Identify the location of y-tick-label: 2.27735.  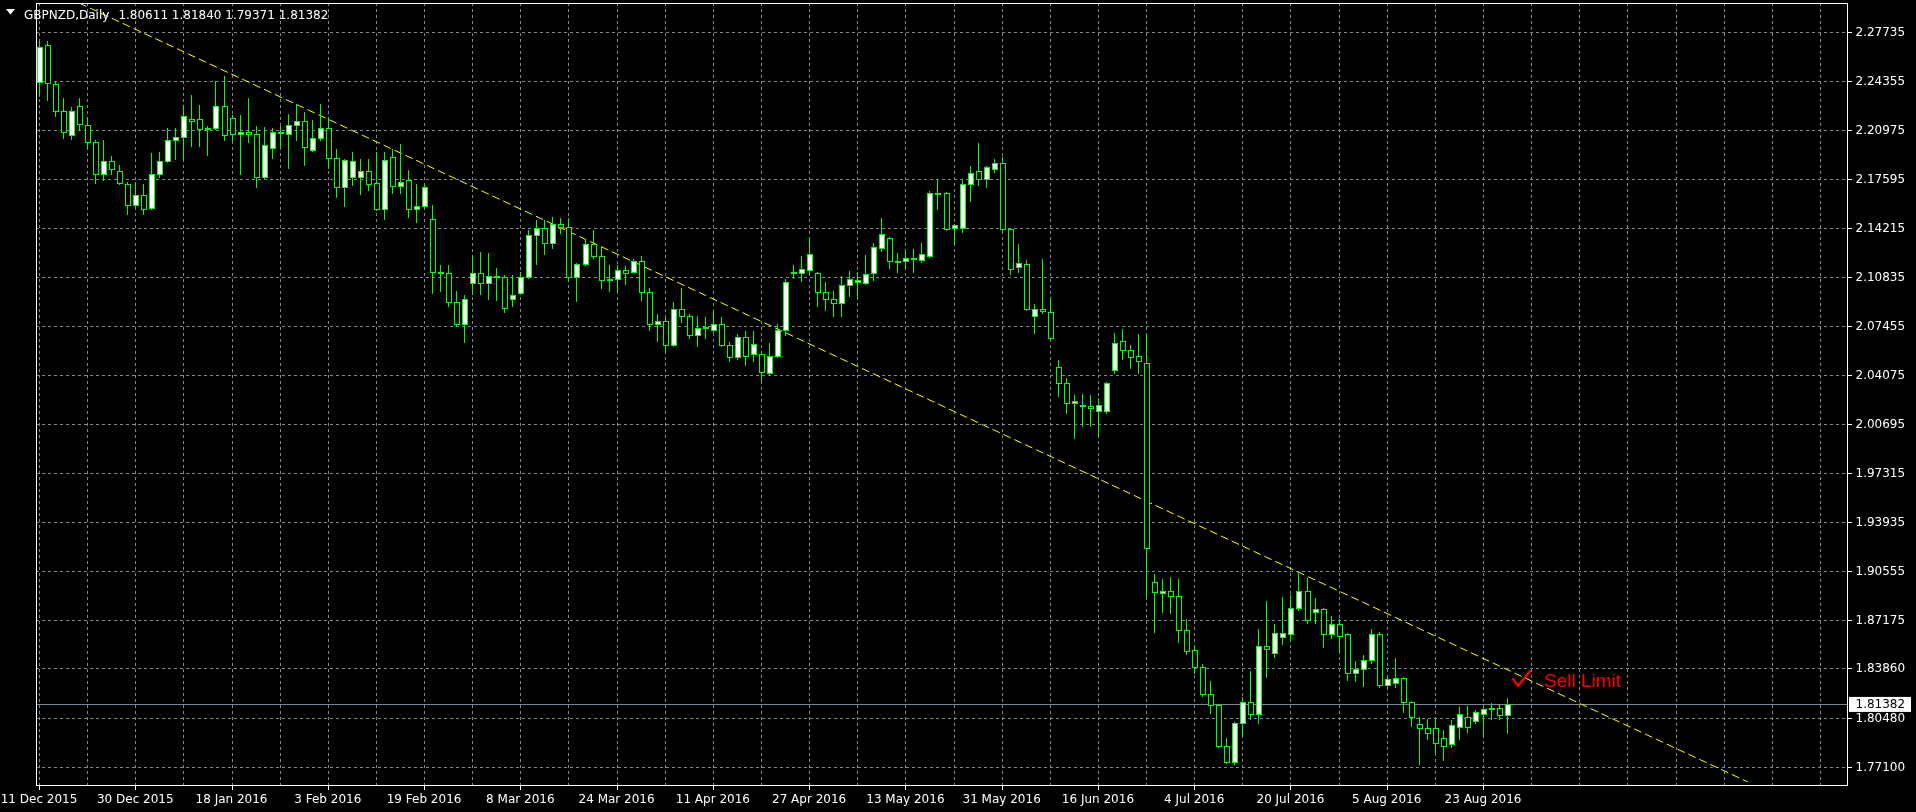
(1880, 32).